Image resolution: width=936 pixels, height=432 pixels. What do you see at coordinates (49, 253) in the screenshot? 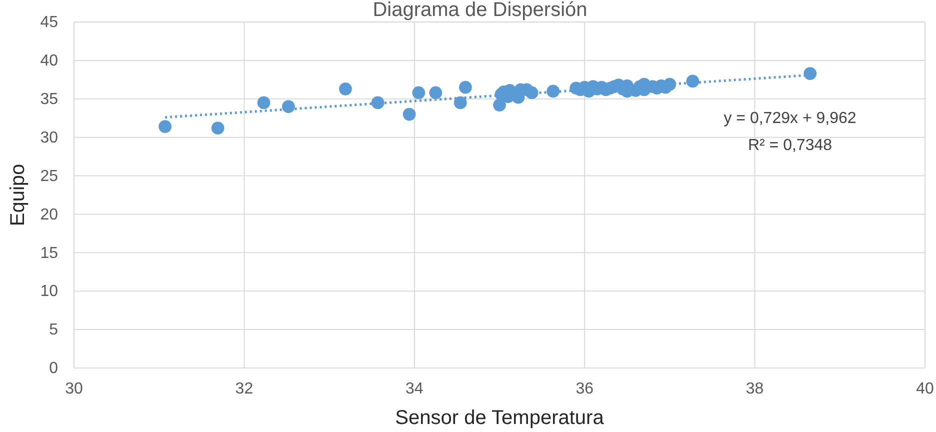
I see `y-tick-label: 15` at bounding box center [49, 253].